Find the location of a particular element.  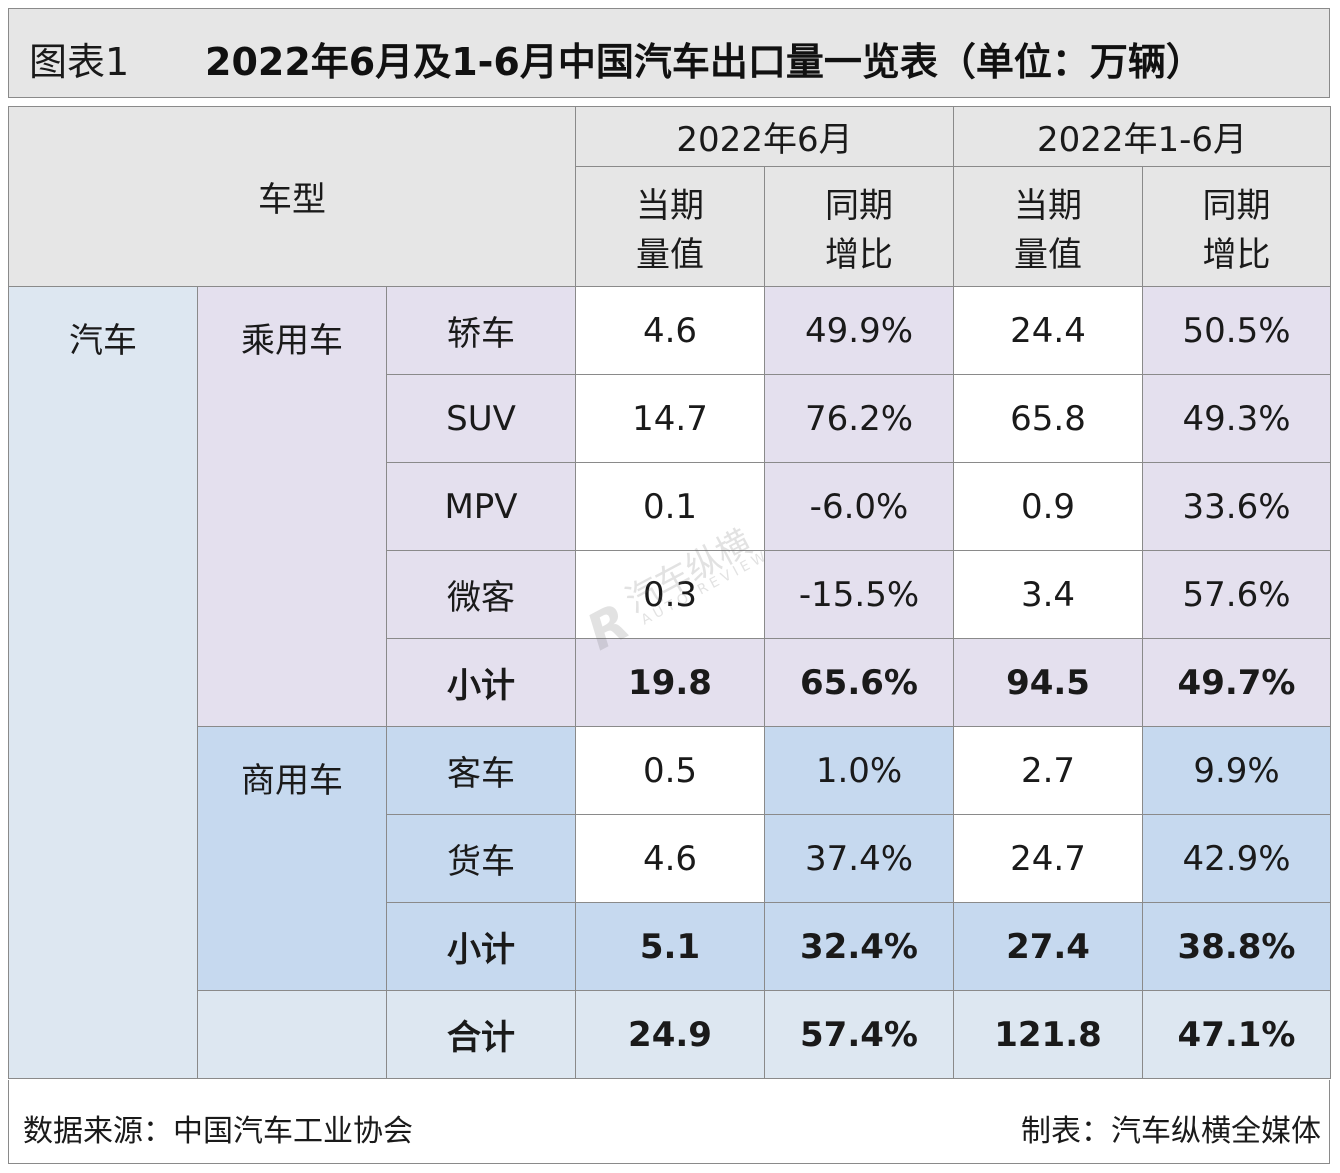

cell-june-value: 14.7 is located at coordinates (670, 418).